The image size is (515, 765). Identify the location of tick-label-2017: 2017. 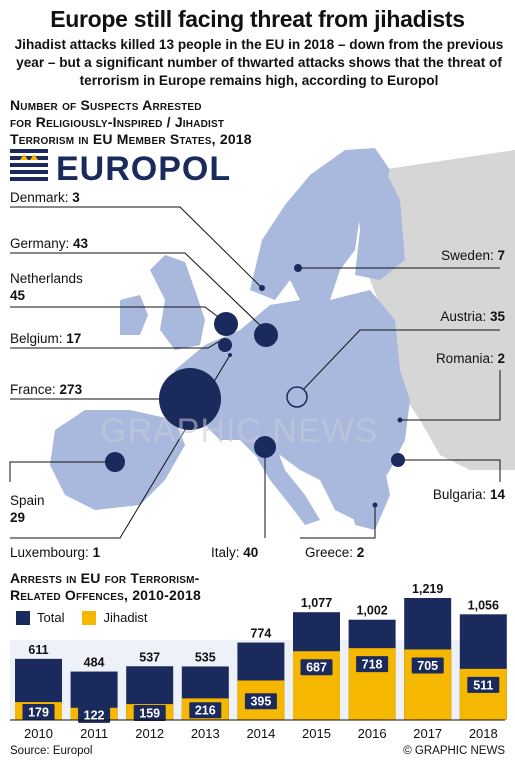
(427, 733).